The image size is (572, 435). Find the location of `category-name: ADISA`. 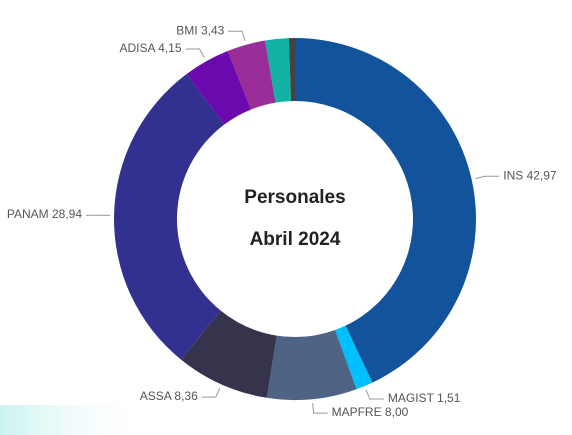

category-name: ADISA is located at coordinates (137, 48).